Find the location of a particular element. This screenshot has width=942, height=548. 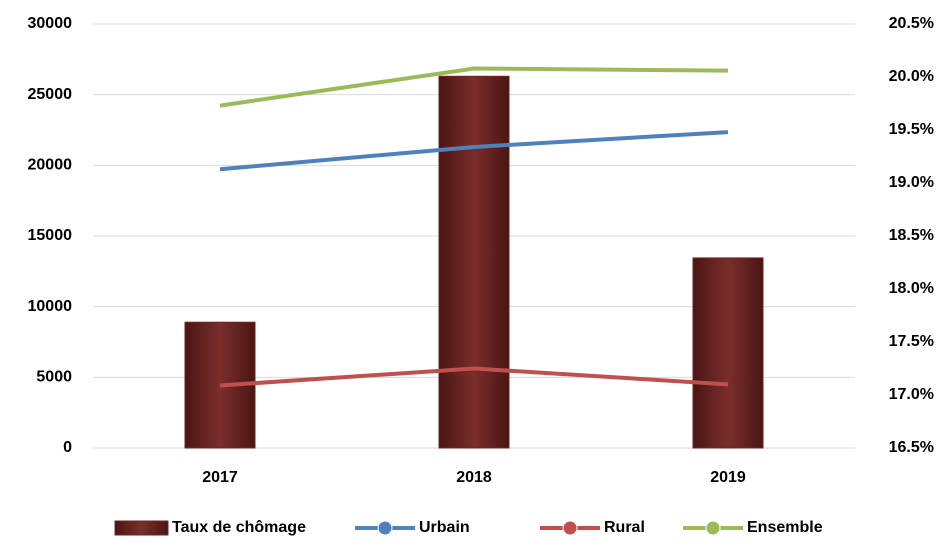

legend-label: Taux de chômage is located at coordinates (239, 527).